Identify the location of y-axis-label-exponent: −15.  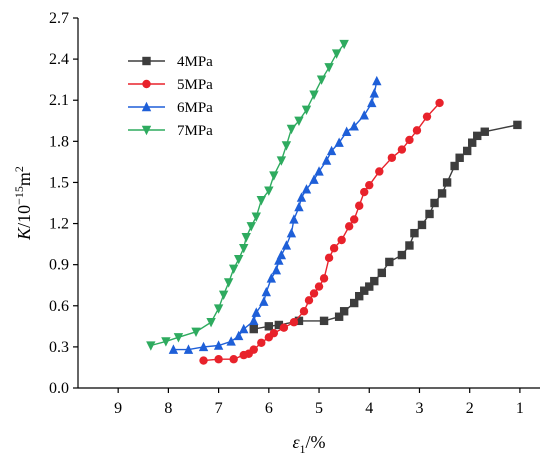
(19, 195).